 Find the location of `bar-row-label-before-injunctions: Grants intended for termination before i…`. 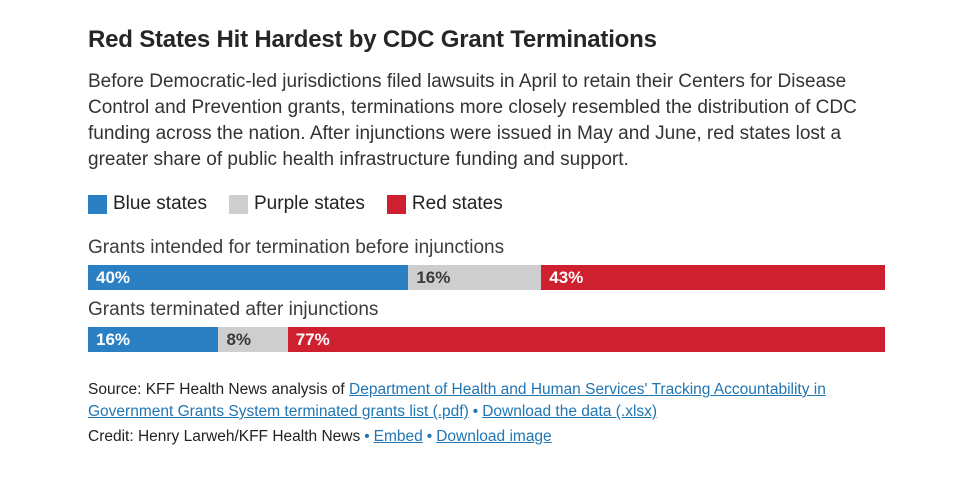

bar-row-label-before-injunctions: Grants intended for termination before i… is located at coordinates (296, 247).